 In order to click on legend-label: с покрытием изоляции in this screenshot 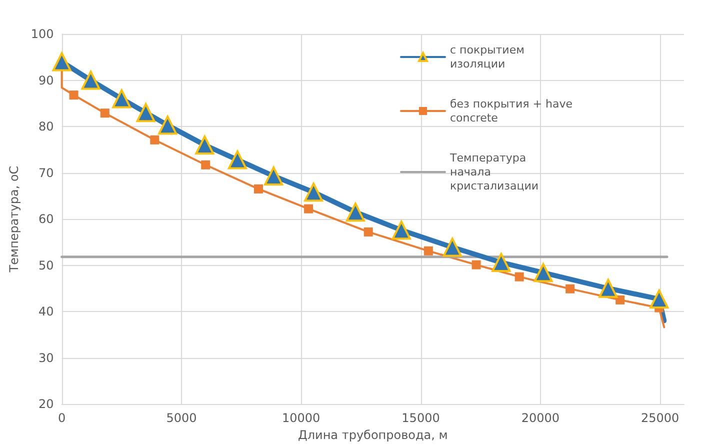, I will do `click(489, 57)`.